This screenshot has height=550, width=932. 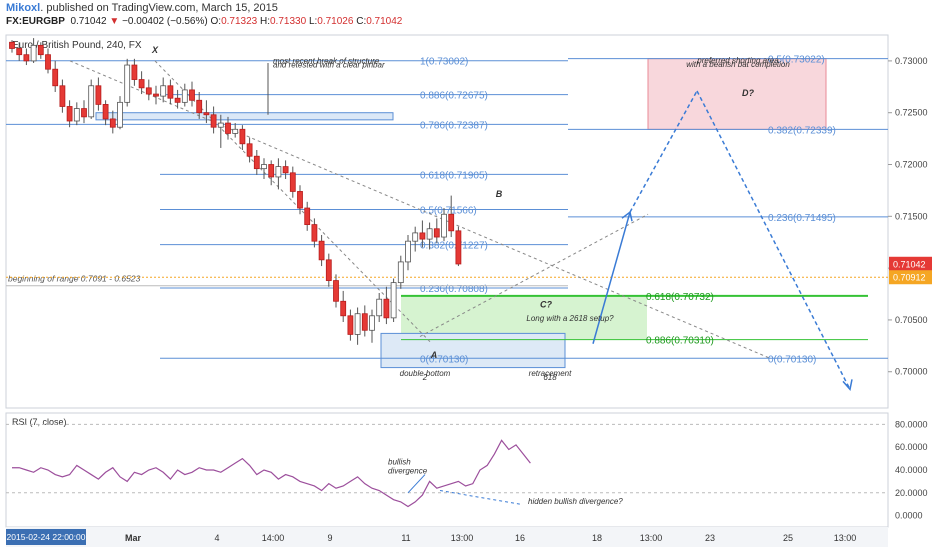 I want to click on annotation-short-2: with a bearish bat completion, so click(x=738, y=64).